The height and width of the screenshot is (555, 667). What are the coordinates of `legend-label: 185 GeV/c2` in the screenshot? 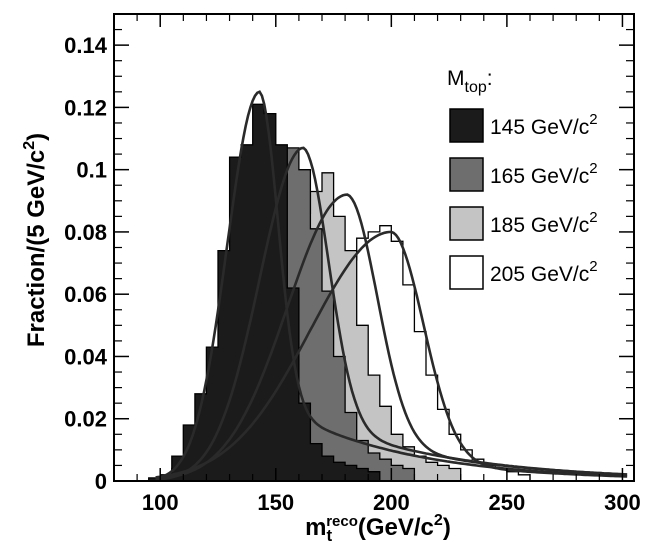 It's located at (544, 223).